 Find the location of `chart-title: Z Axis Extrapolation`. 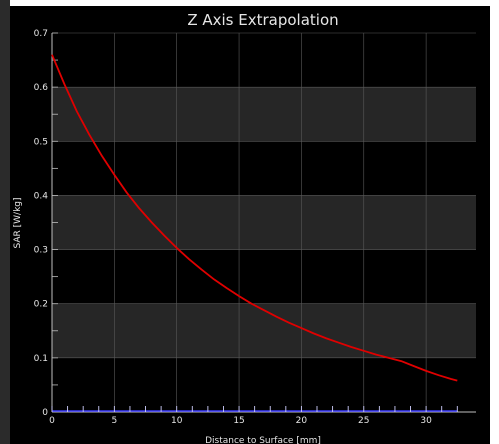

chart-title: Z Axis Extrapolation is located at coordinates (262, 20).